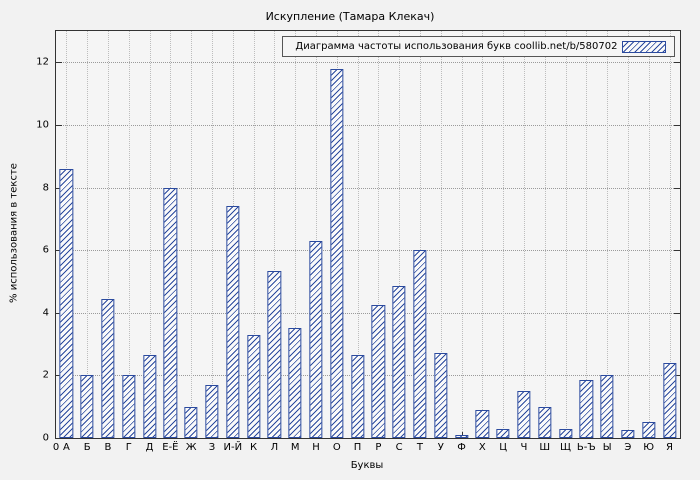  Describe the element at coordinates (45, 375) in the screenshot. I see `y-tick-label: 2` at that location.